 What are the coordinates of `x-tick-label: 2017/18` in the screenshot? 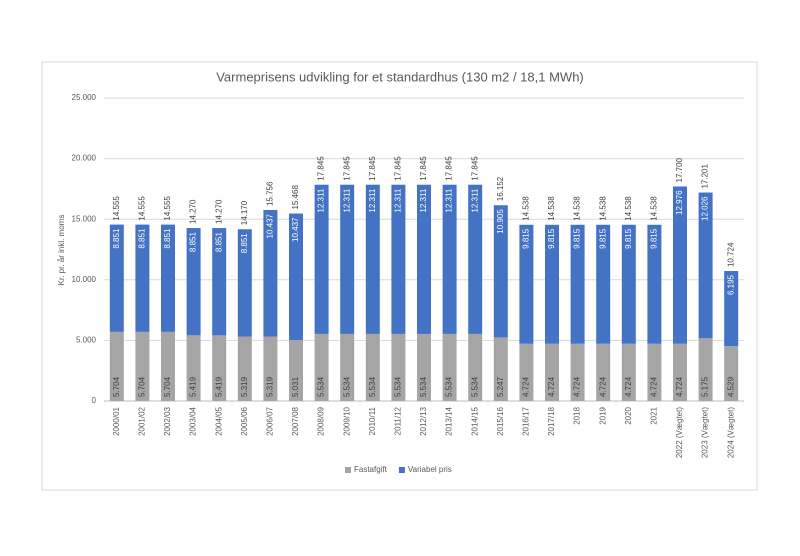 It's located at (551, 420).